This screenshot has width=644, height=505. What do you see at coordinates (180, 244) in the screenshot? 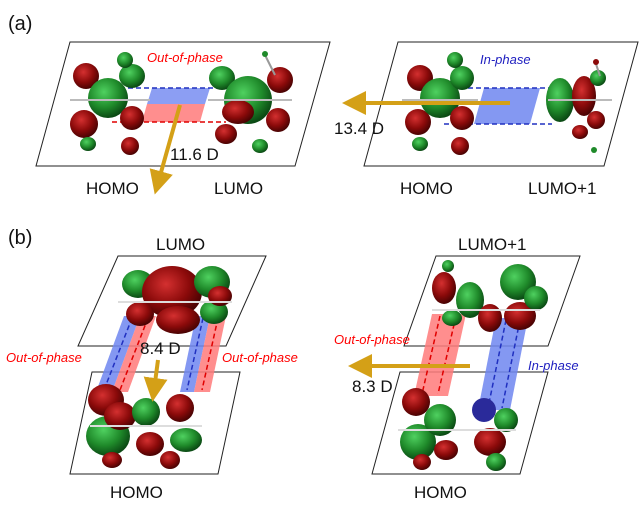
I see `panel-b-left-lumo-label: LUMO` at bounding box center [180, 244].